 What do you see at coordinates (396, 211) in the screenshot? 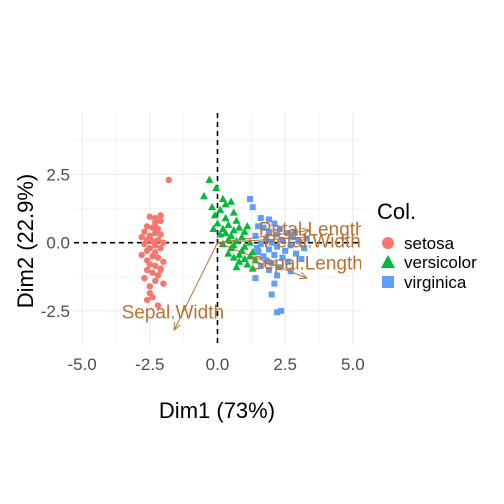
I see `legend-title: Col.` at bounding box center [396, 211].